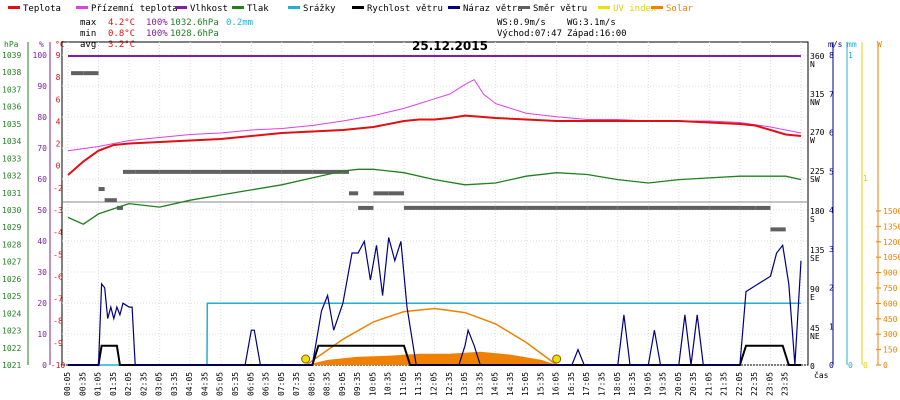  I want to click on tick-ms: 2, so click(831, 288).